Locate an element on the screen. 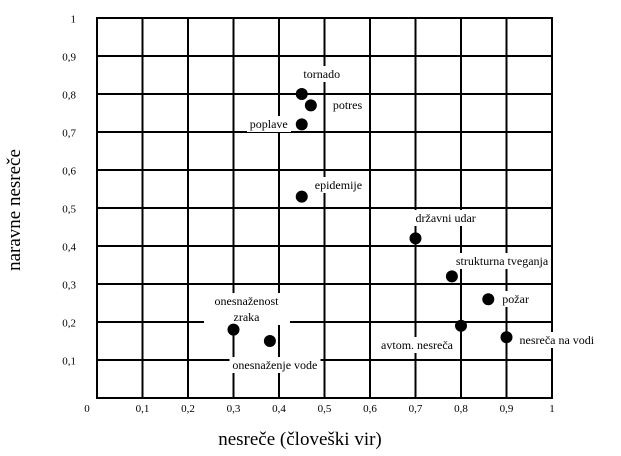  y-tick-label: 0,1 is located at coordinates (69, 362).